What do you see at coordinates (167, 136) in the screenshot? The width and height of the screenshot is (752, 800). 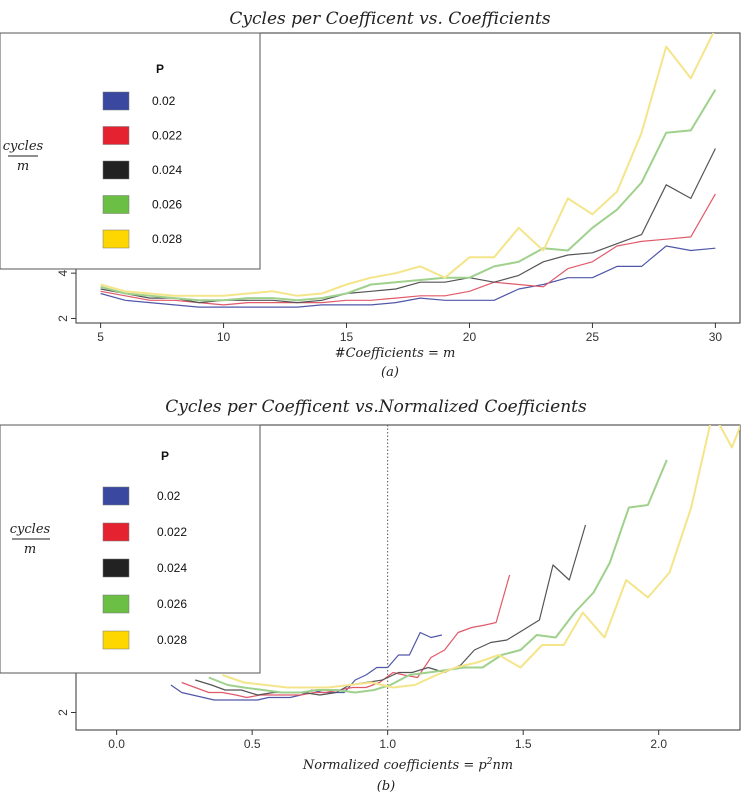 I see `chart-a-legend-label: 0.022` at bounding box center [167, 136].